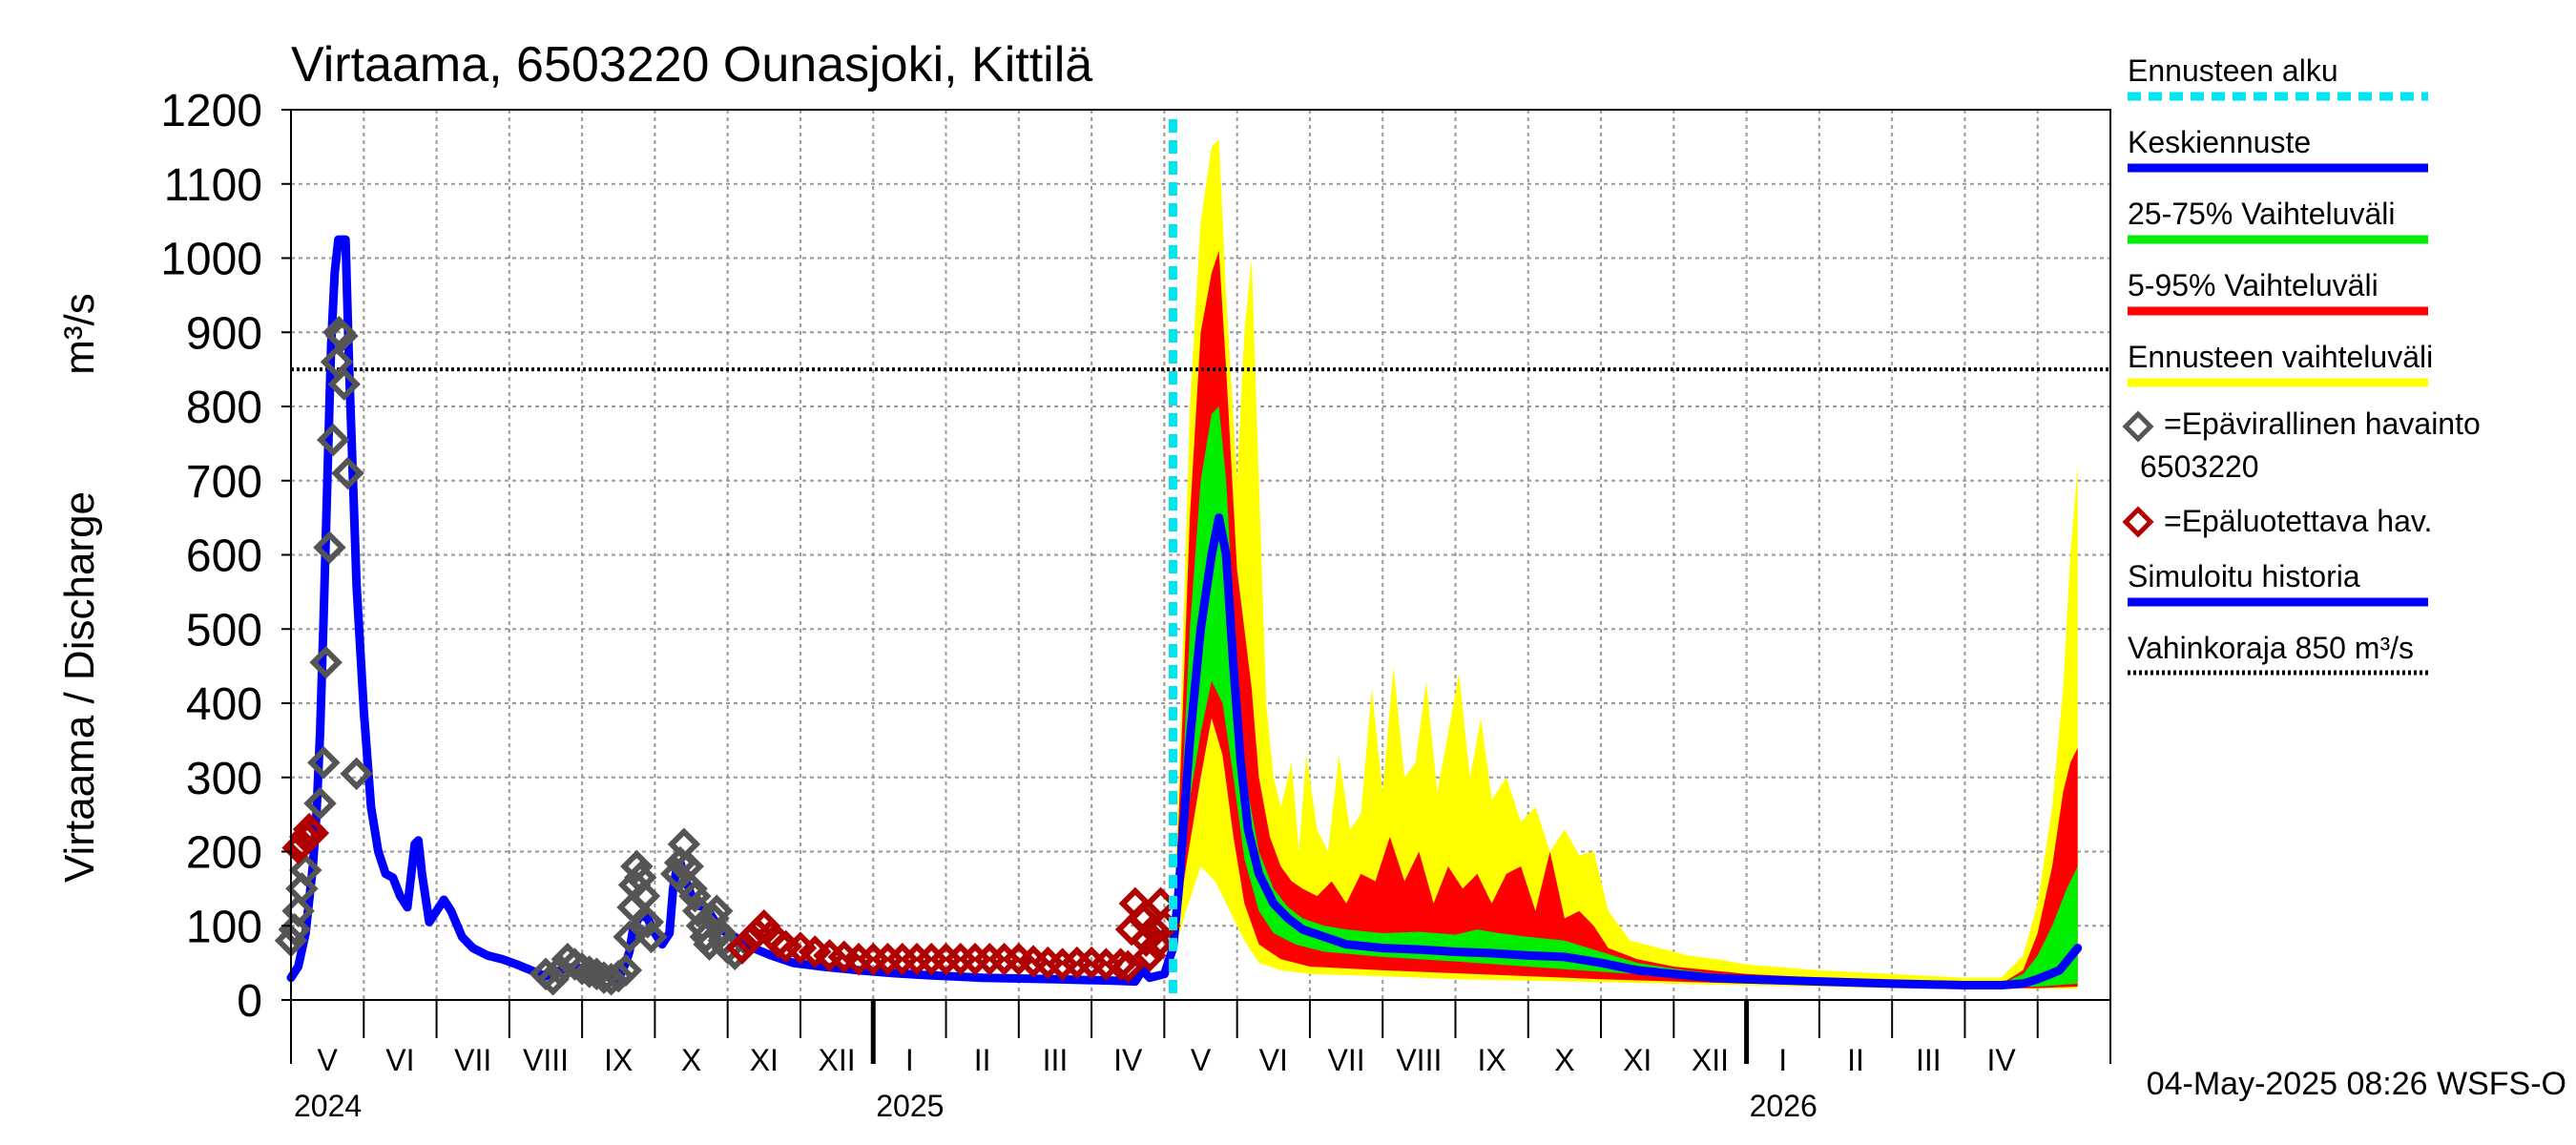 This screenshot has height=1145, width=2576. What do you see at coordinates (2356, 1084) in the screenshot?
I see `timestamp-footer: 04-May-2025 08:26 WSFS-O` at bounding box center [2356, 1084].